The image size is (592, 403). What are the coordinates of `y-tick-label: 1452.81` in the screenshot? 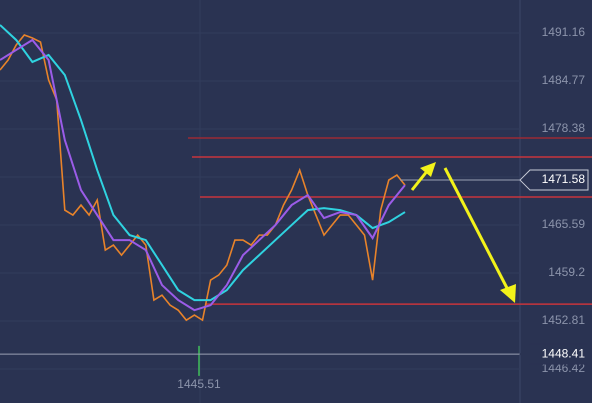 It's located at (564, 320).